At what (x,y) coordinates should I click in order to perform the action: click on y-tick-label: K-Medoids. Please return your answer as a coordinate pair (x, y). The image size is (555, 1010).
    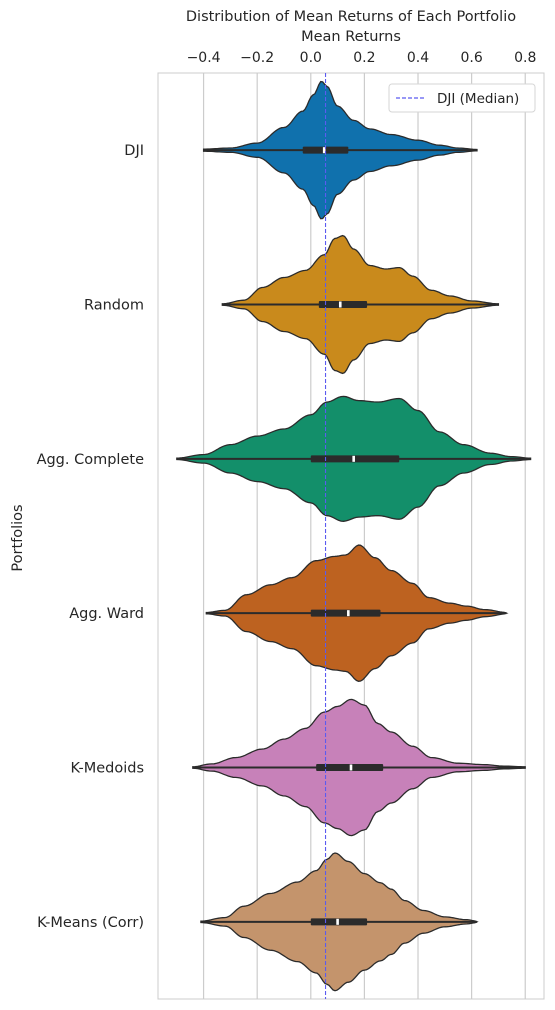
    Looking at the image, I should click on (107, 769).